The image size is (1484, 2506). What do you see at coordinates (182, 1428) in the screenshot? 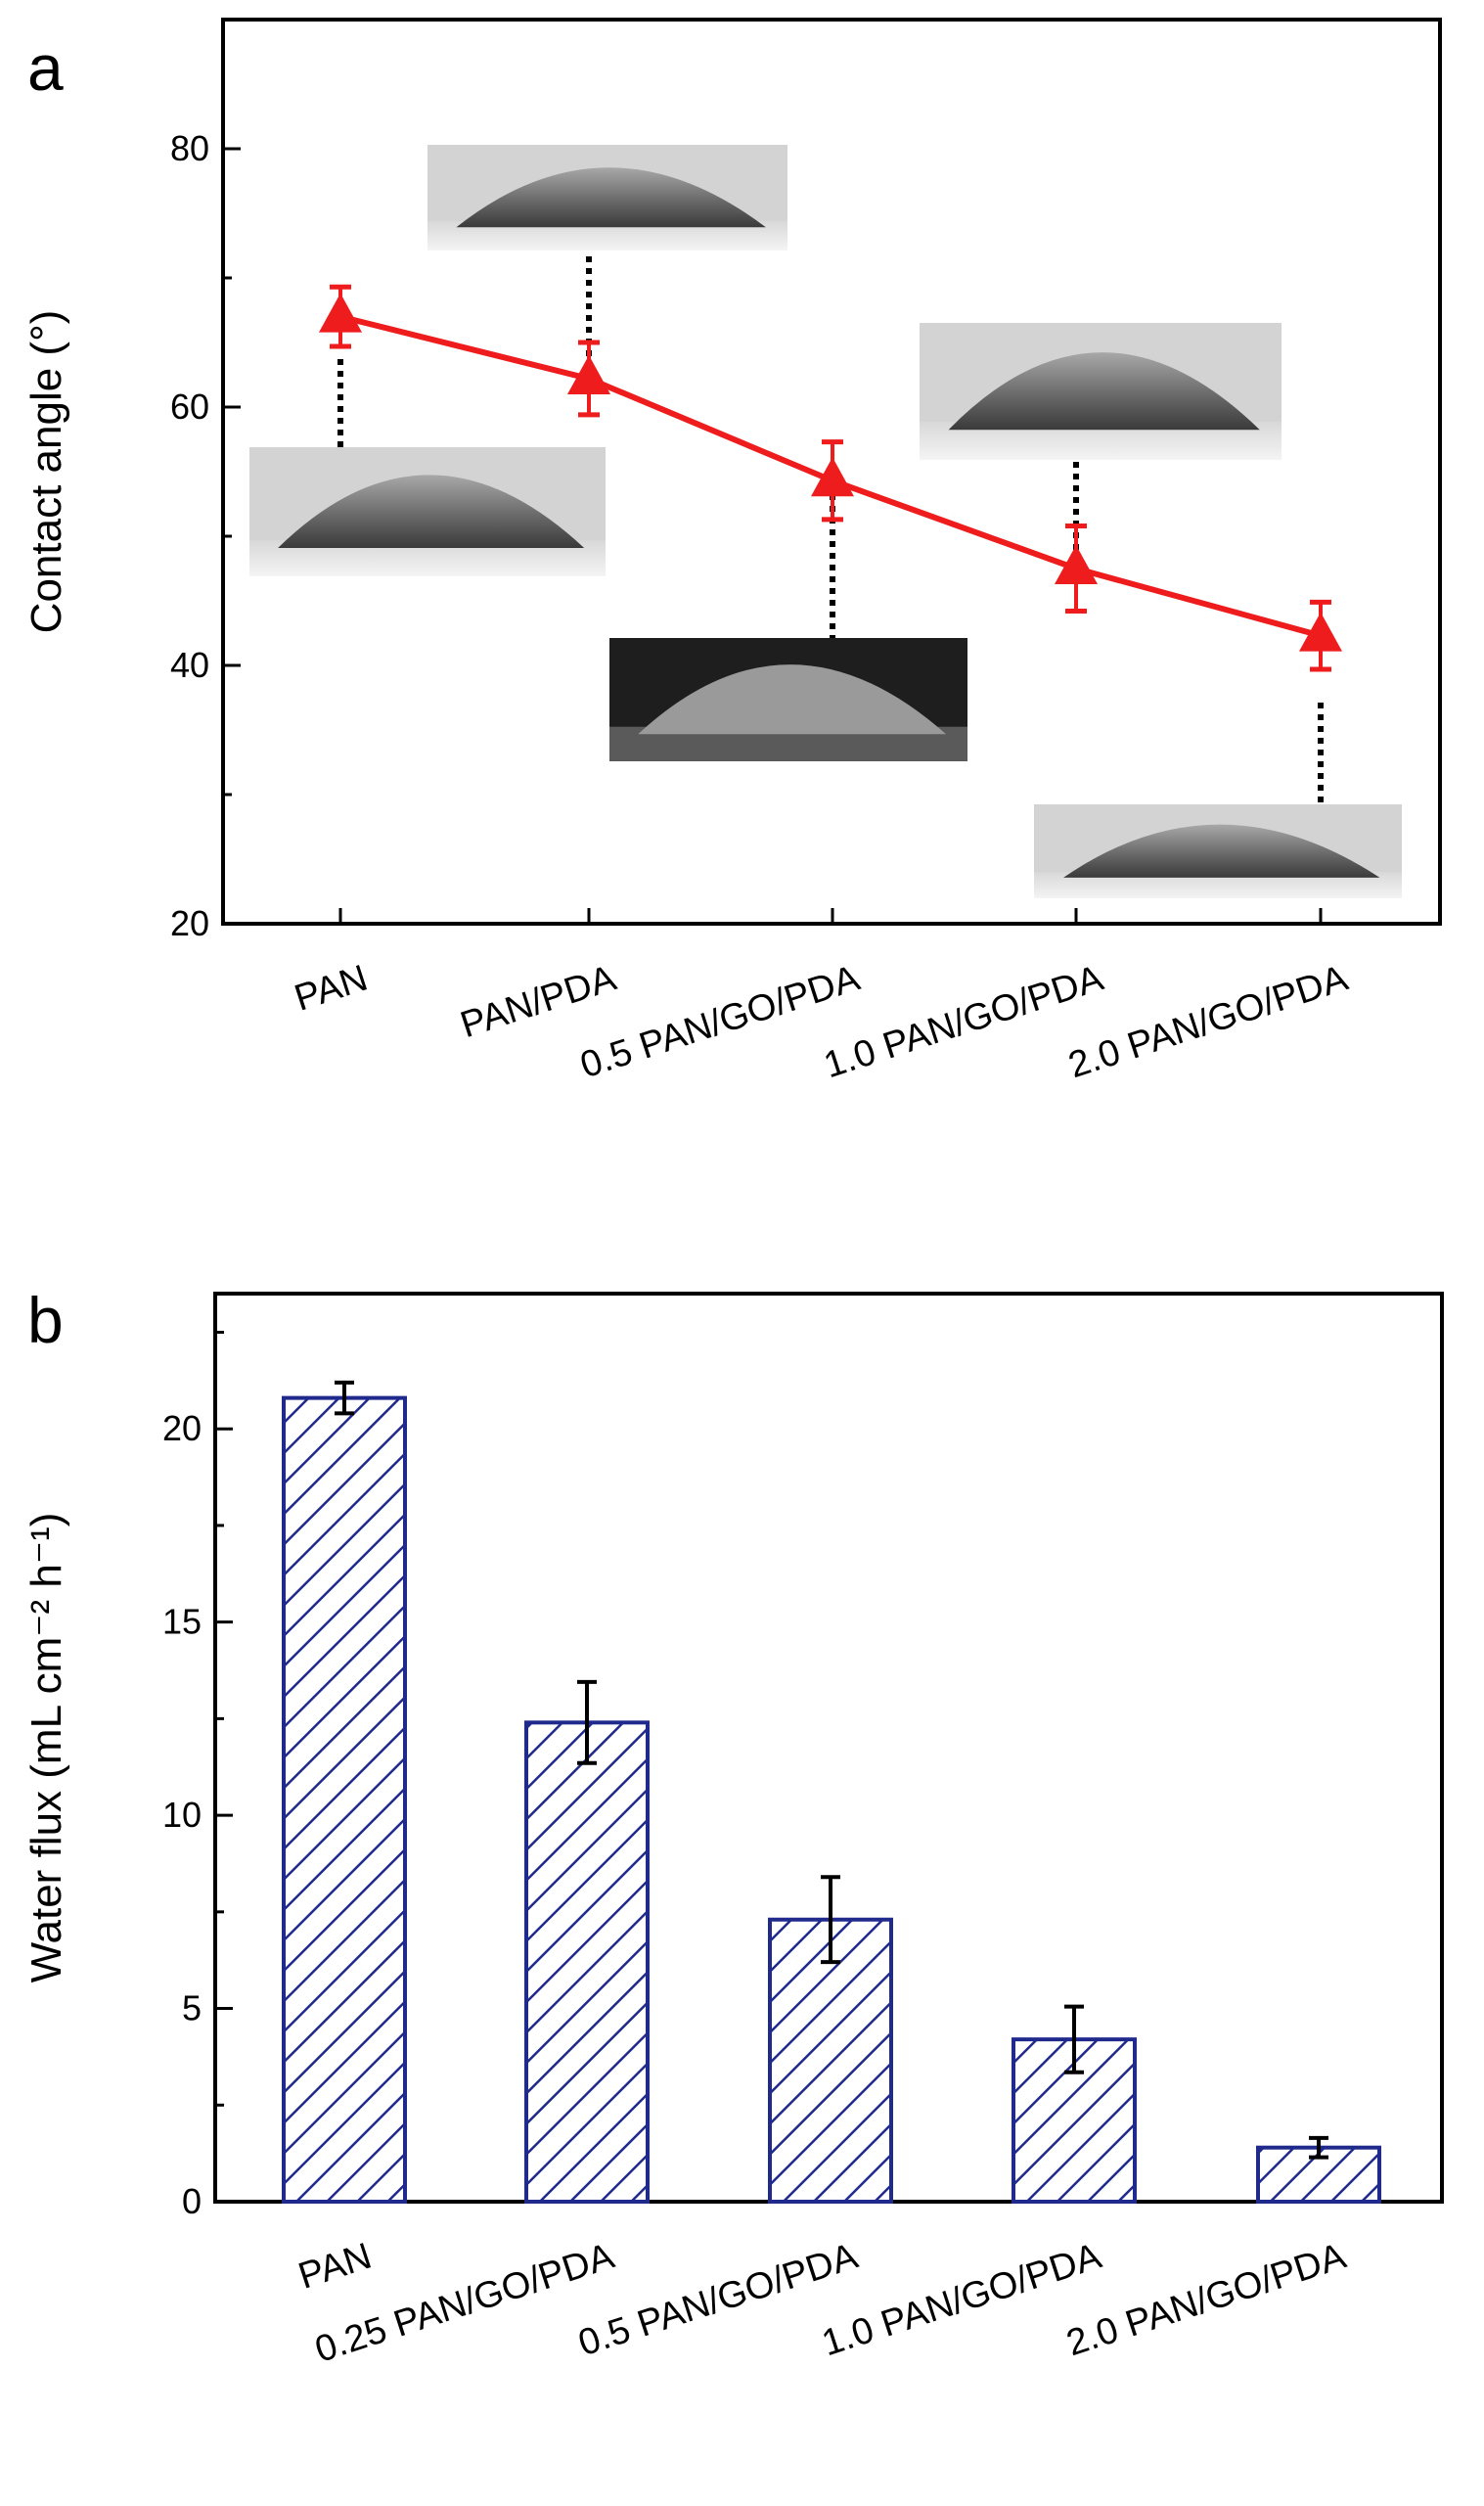
I see `y-tick-label-b: 20` at bounding box center [182, 1428].